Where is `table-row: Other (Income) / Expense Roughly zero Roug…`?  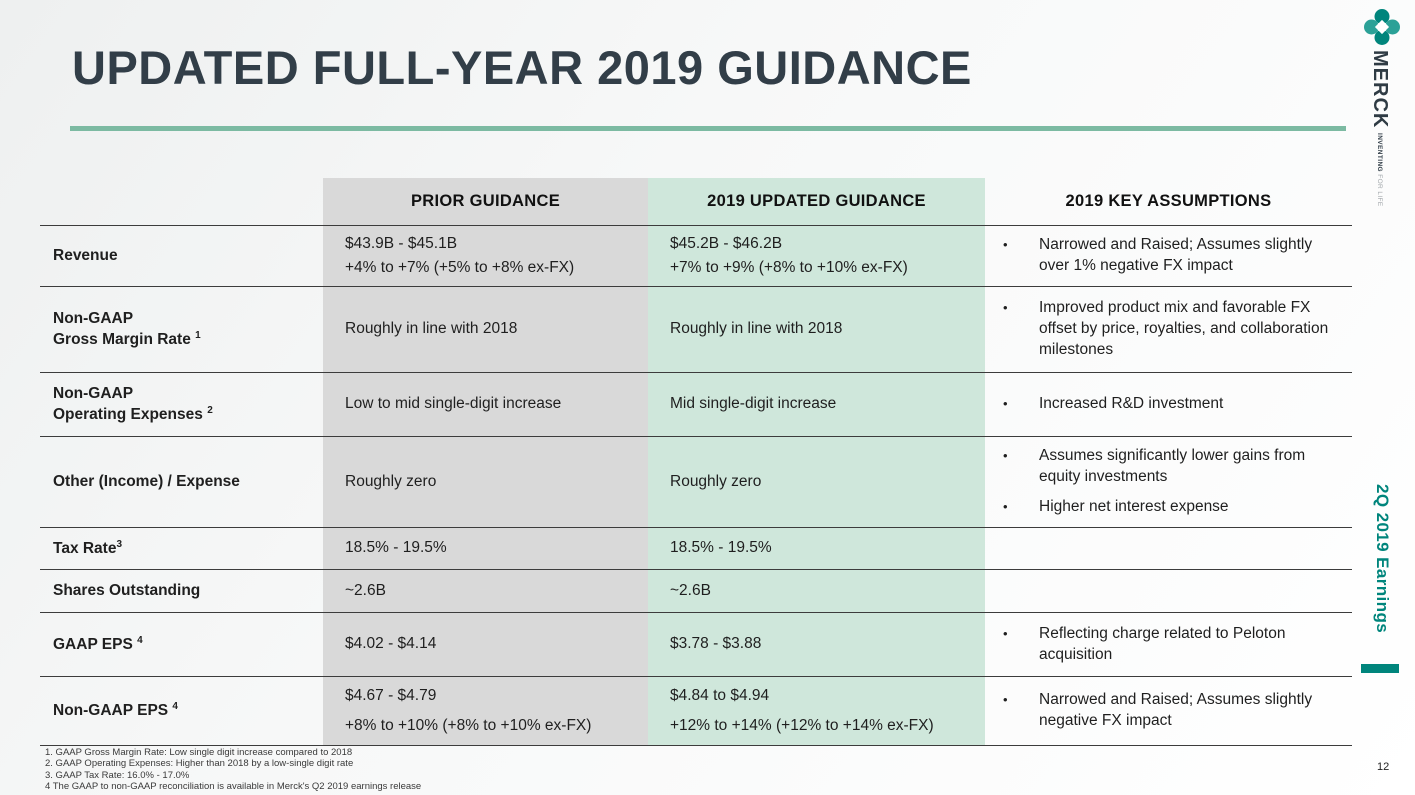 table-row: Other (Income) / Expense Roughly zero Roug… is located at coordinates (696, 481).